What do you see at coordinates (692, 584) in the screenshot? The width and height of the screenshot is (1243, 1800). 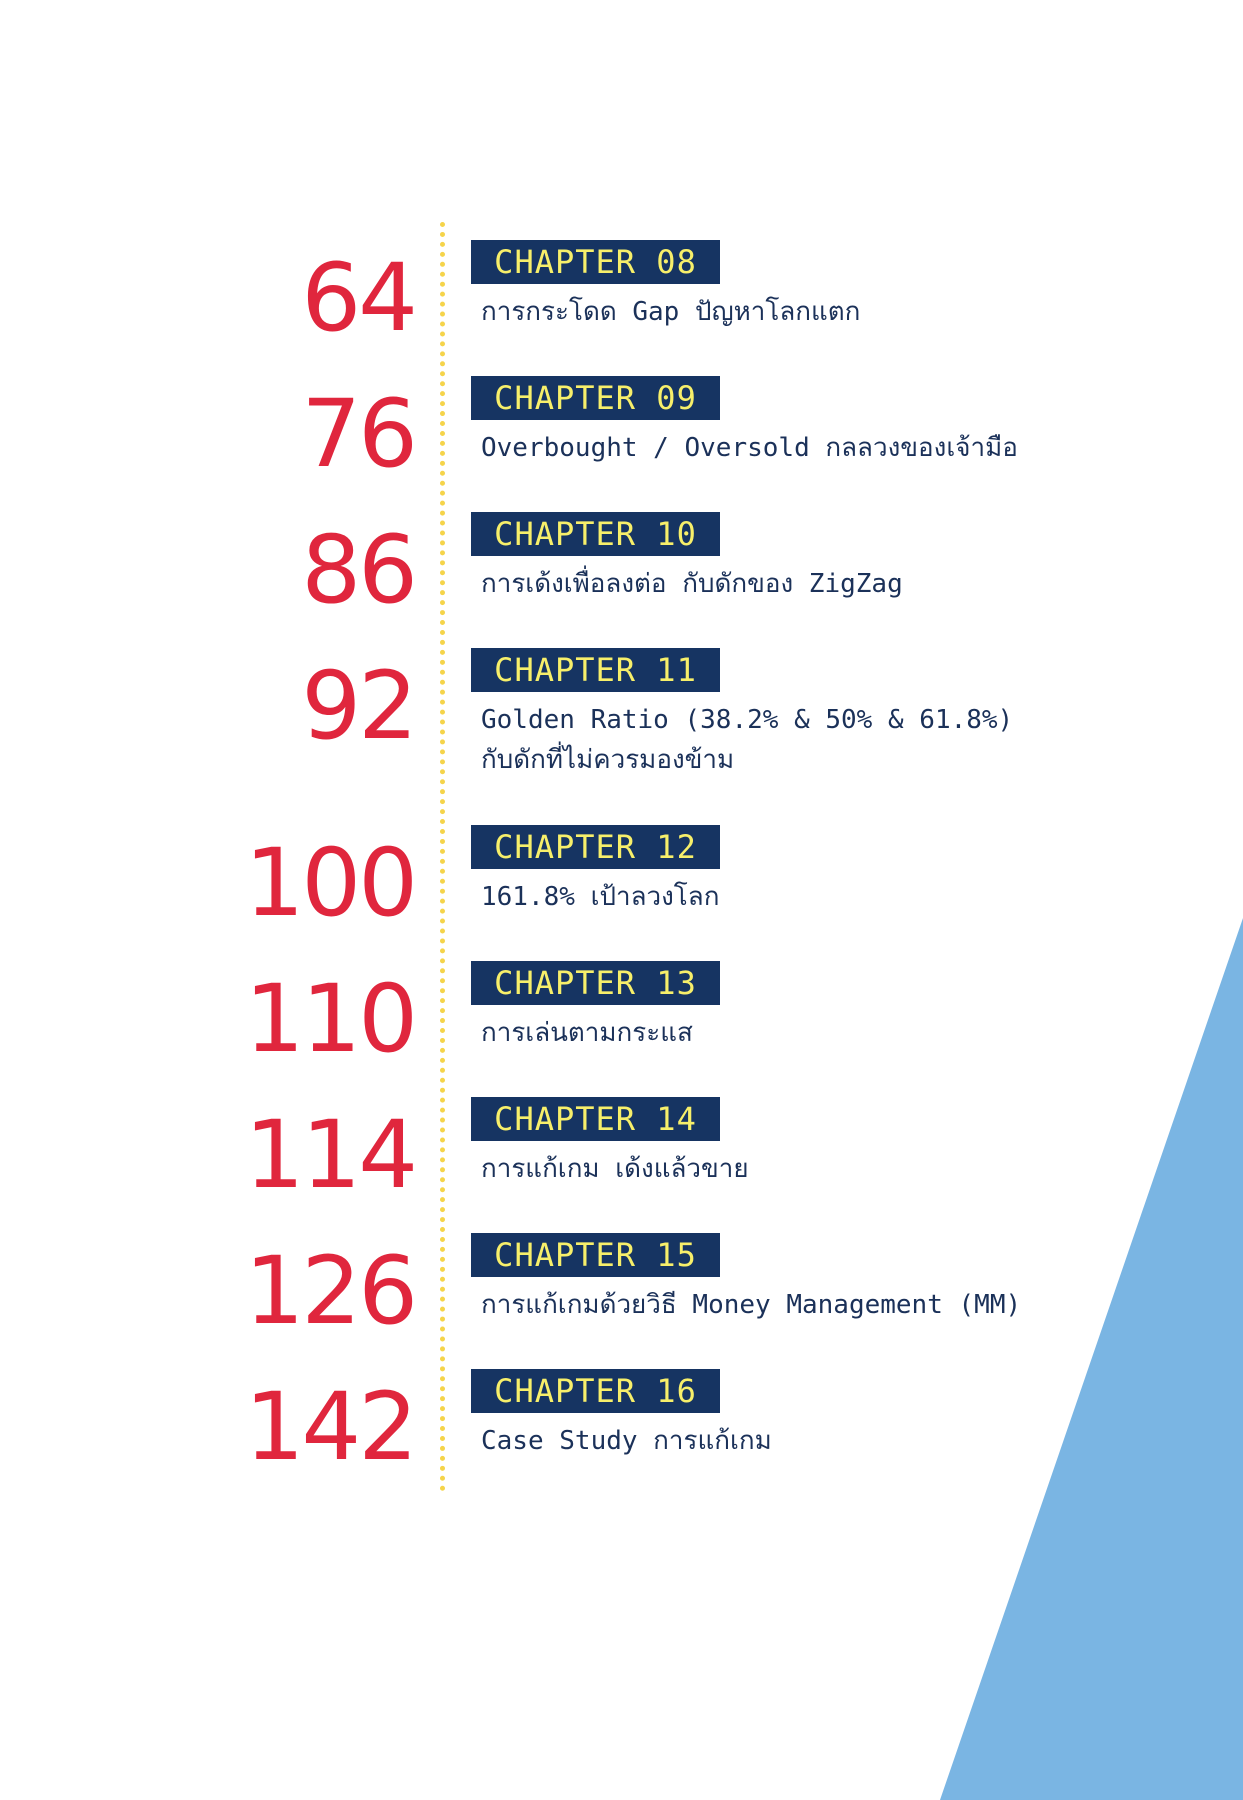 I see `chapter-title: การเด้งเพื่อลงต่อ กับดักของ ZigZag` at bounding box center [692, 584].